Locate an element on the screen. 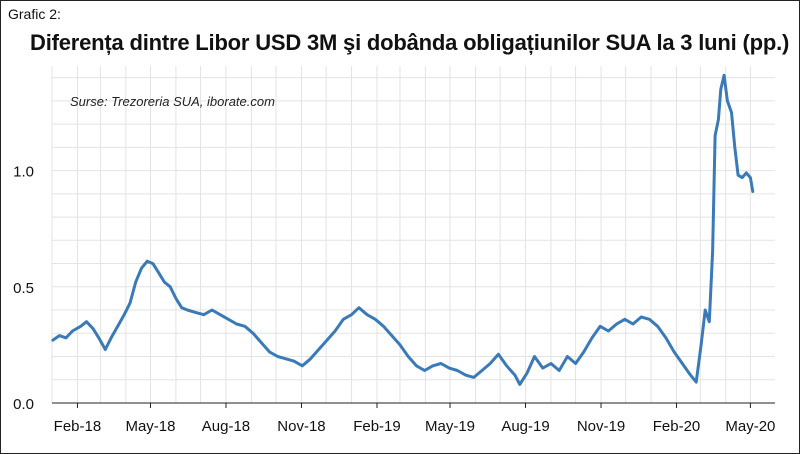 The width and height of the screenshot is (800, 454). y-tick-label: 0.0 is located at coordinates (23, 404).